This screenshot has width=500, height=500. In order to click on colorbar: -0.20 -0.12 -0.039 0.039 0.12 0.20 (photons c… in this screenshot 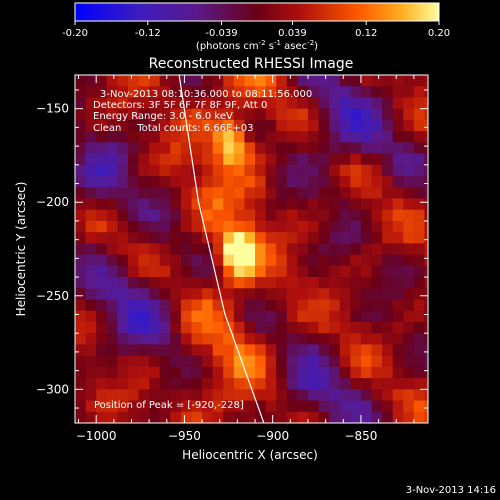, I will do `click(256, 27)`.